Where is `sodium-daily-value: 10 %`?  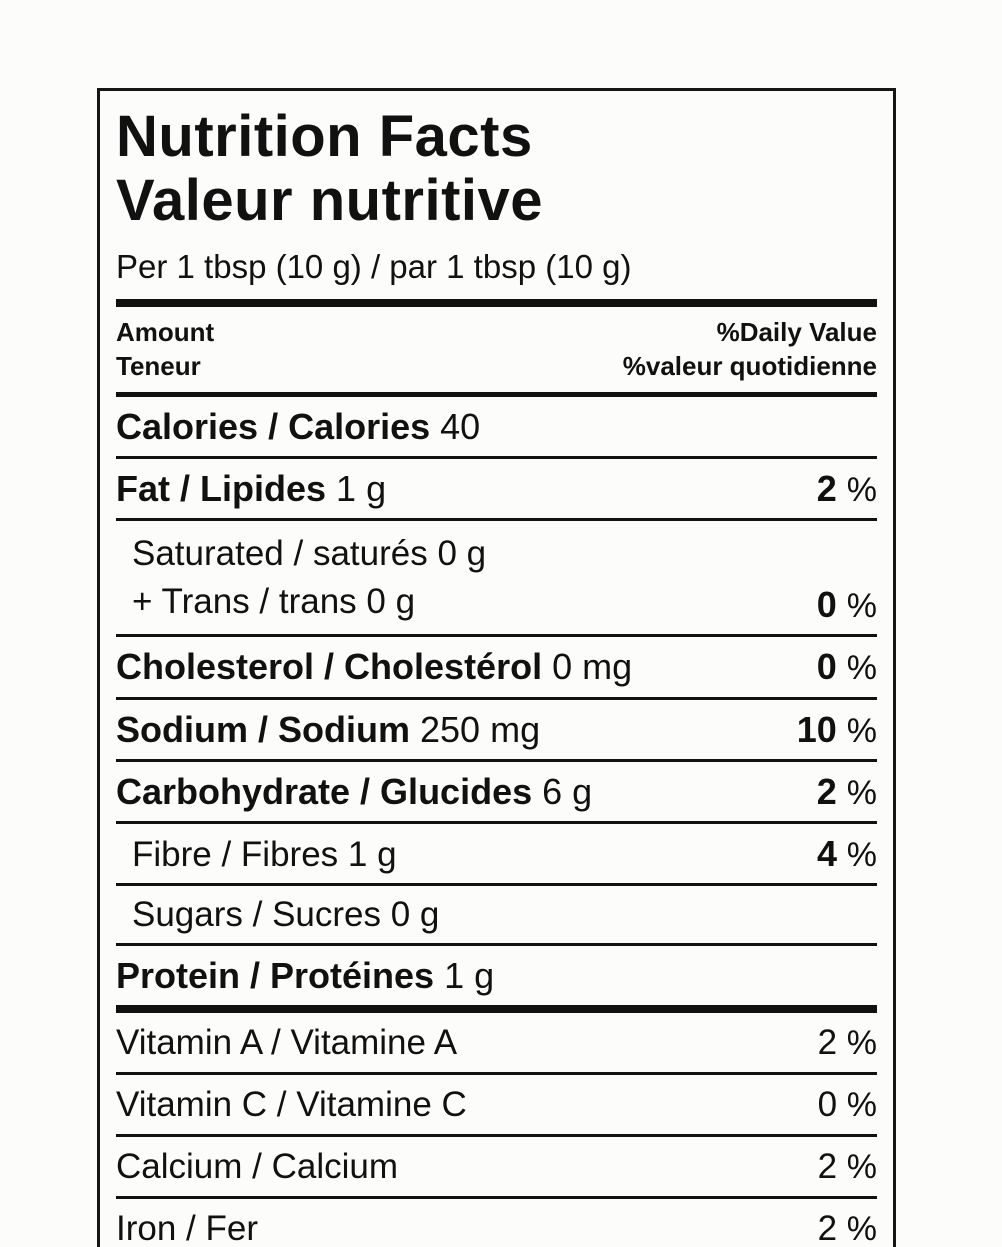 sodium-daily-value: 10 % is located at coordinates (836, 729).